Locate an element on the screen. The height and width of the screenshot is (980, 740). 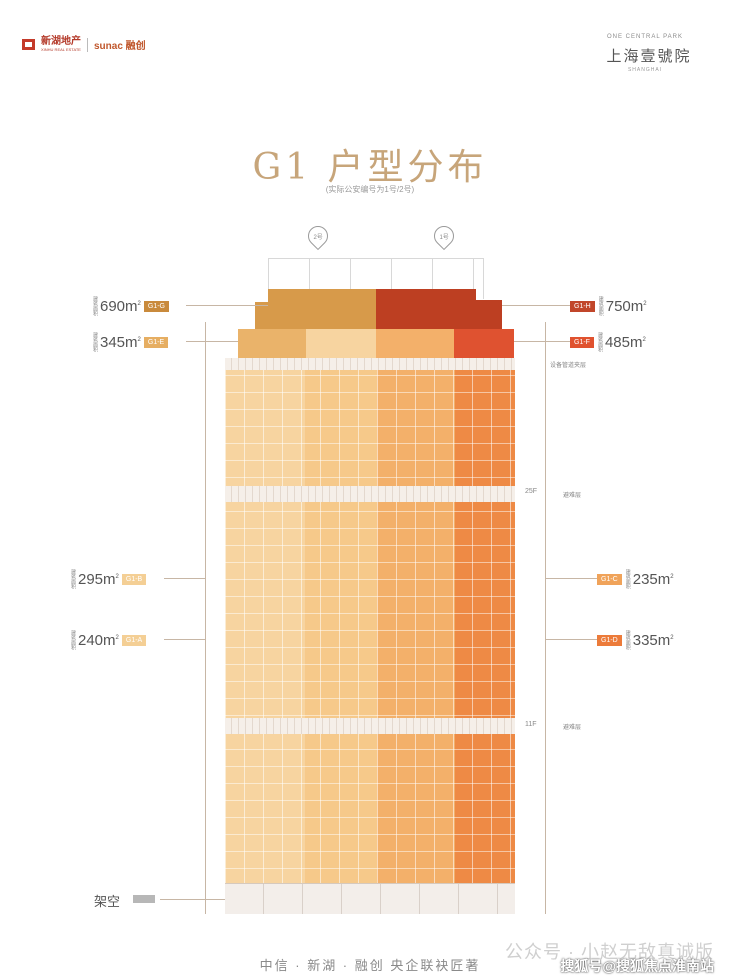
pillar-floor-label: 架空 is located at coordinates (107, 901).